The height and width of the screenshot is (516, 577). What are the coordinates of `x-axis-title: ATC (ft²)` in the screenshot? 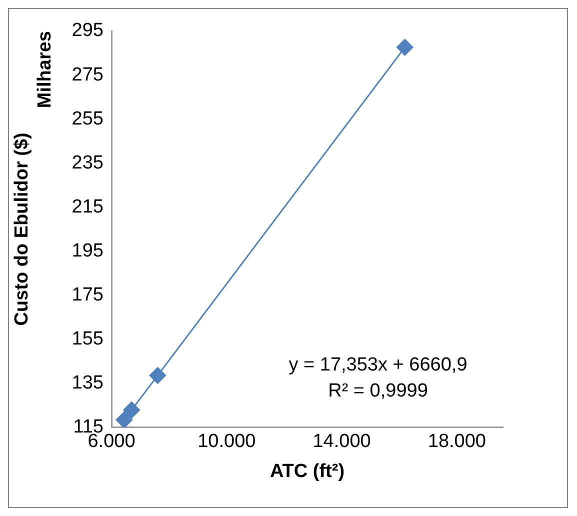 It's located at (307, 471).